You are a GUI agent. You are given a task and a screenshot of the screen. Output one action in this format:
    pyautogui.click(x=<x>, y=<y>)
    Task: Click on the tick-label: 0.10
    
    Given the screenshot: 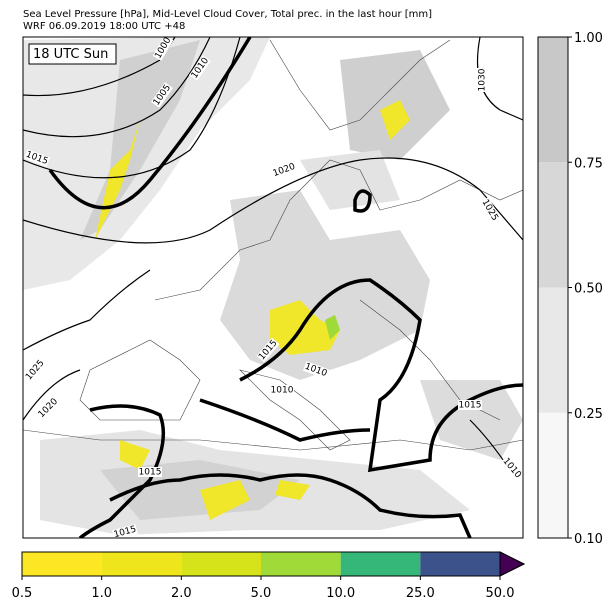 What is the action you would take?
    pyautogui.click(x=588, y=539)
    